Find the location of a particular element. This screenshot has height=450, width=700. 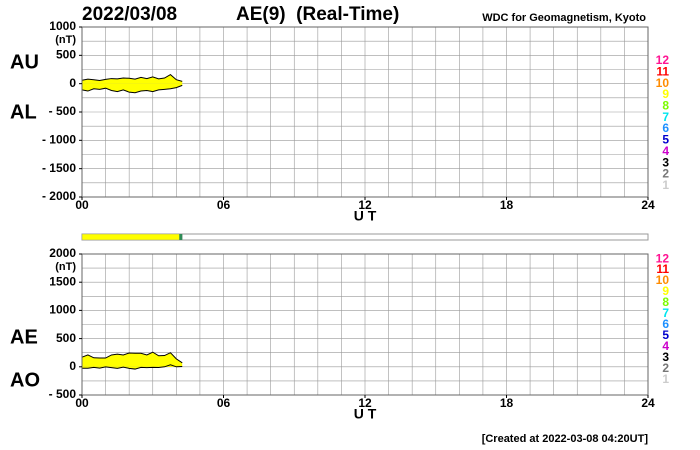

series-label: AO is located at coordinates (25, 380).